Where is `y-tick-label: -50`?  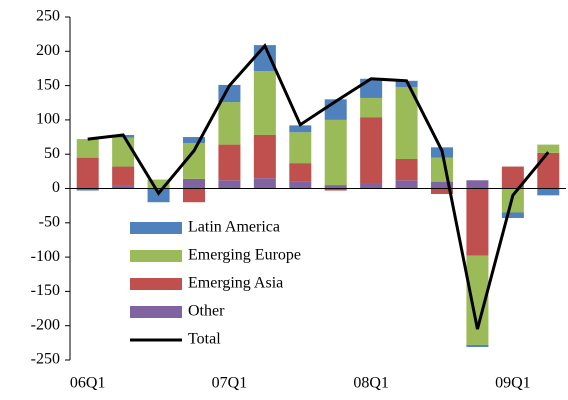
y-tick-label: -50 is located at coordinates (49, 221).